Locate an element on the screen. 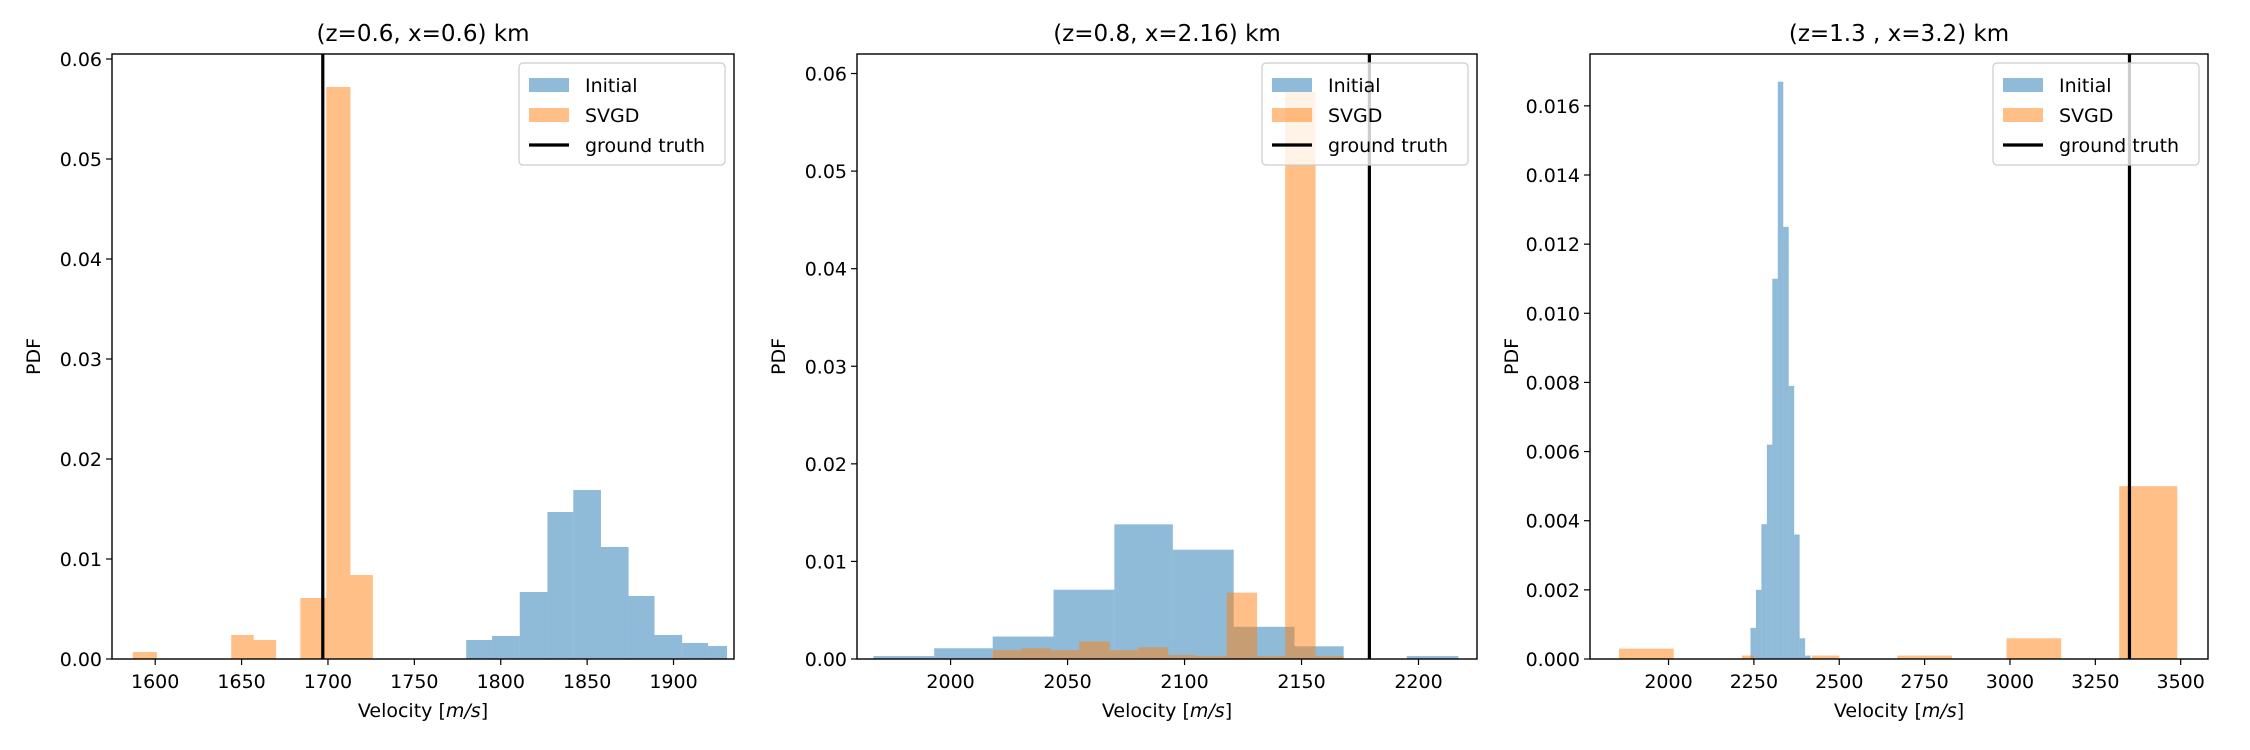 The image size is (2250, 750). y-tick-label: 0.000 is located at coordinates (1553, 660).